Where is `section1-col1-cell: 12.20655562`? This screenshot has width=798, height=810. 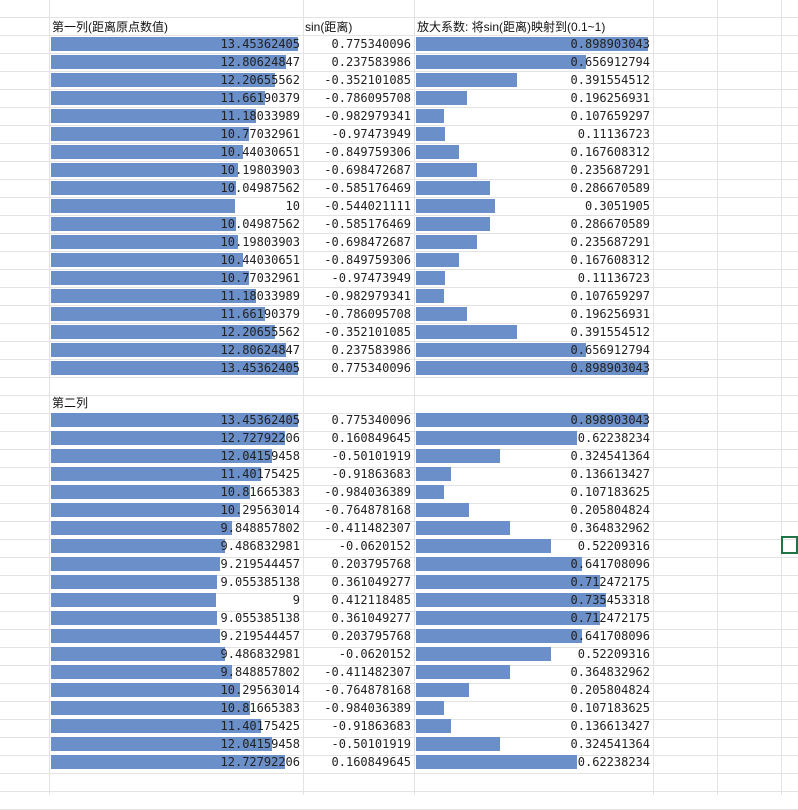 section1-col1-cell: 12.20655562 is located at coordinates (176, 80).